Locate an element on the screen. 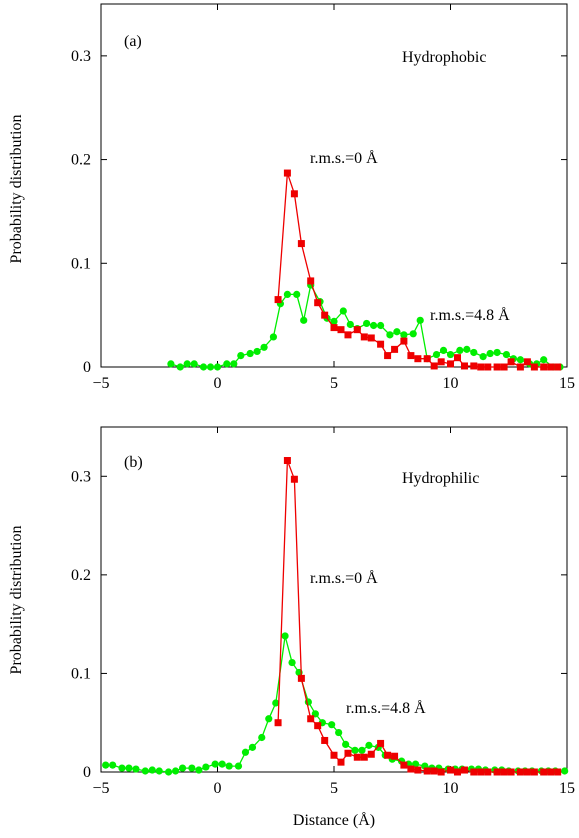 The image size is (579, 838). x-tick-label-b: 10 is located at coordinates (451, 788).